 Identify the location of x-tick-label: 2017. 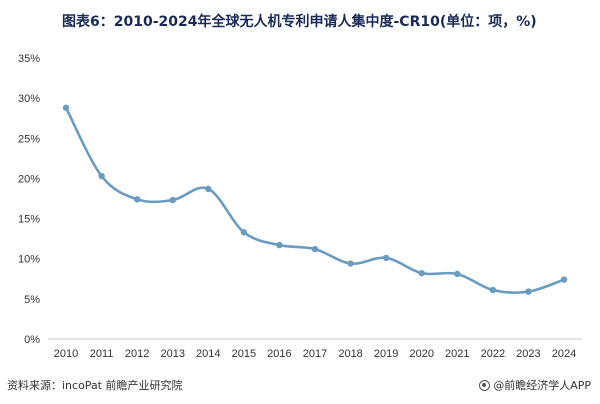
(315, 354).